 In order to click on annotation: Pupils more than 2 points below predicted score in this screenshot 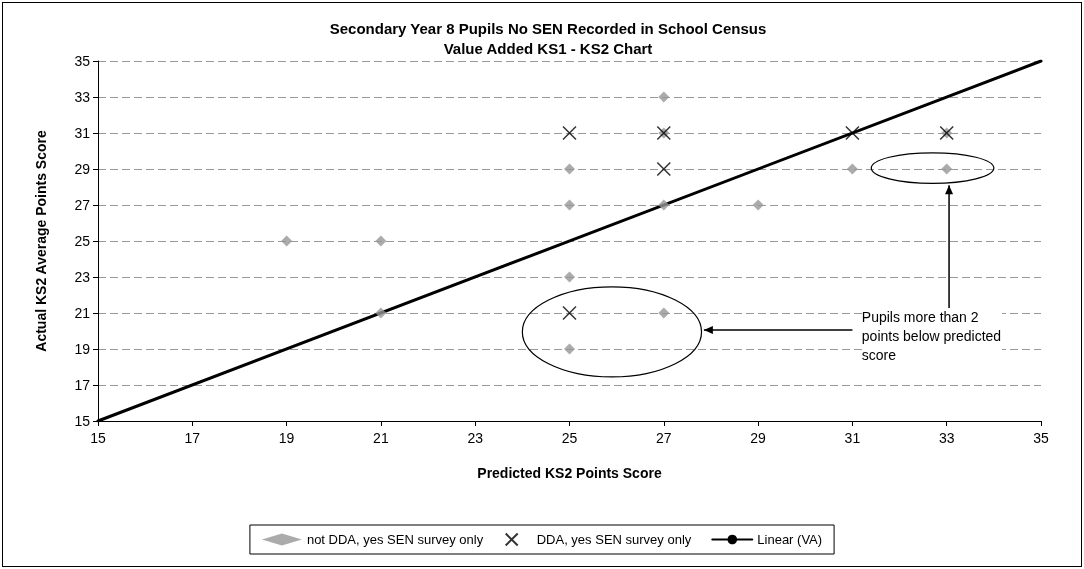, I will do `click(931, 336)`.